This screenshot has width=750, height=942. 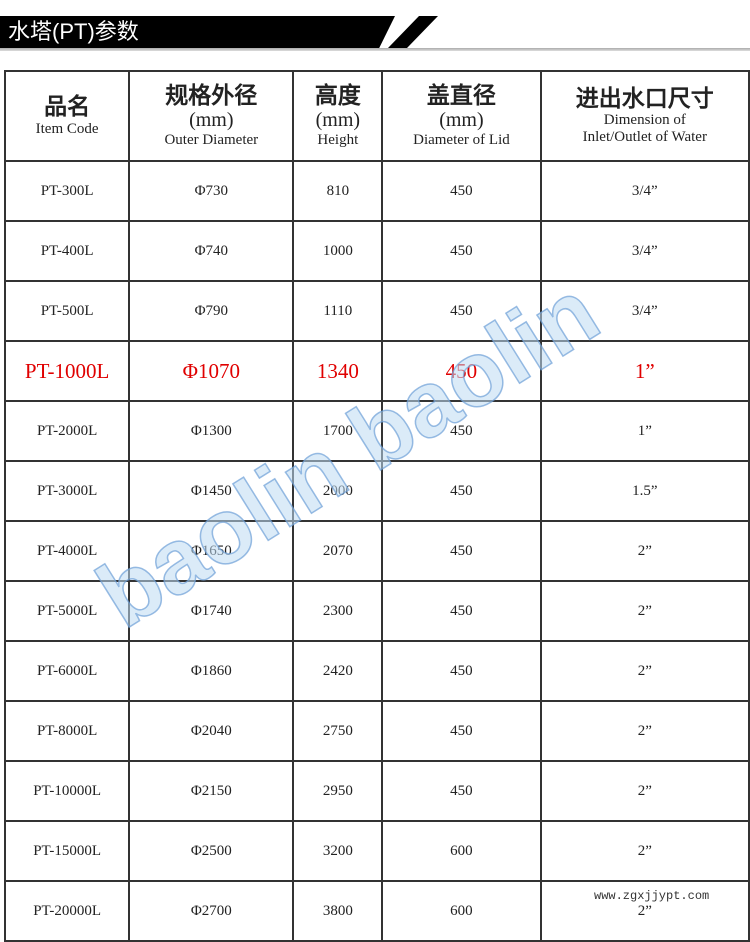 I want to click on column-header: 品名 Item Code, so click(x=67, y=116).